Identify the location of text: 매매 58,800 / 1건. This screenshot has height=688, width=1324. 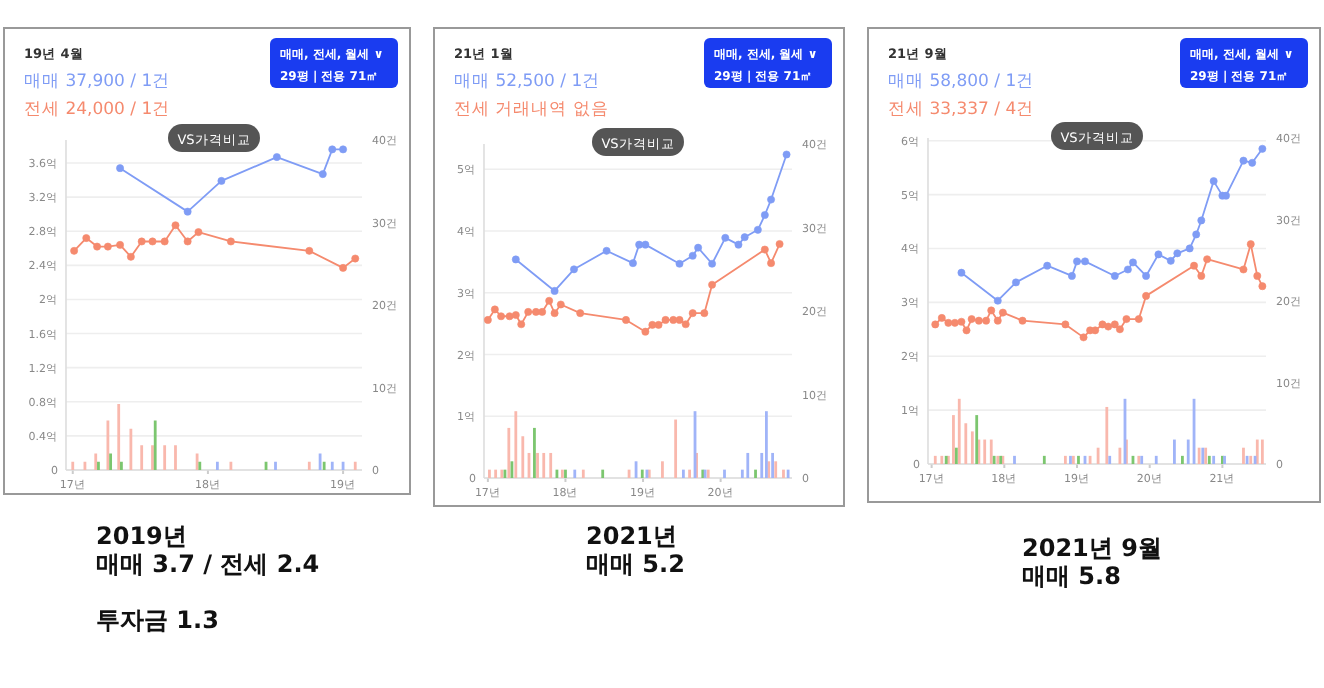
(961, 82).